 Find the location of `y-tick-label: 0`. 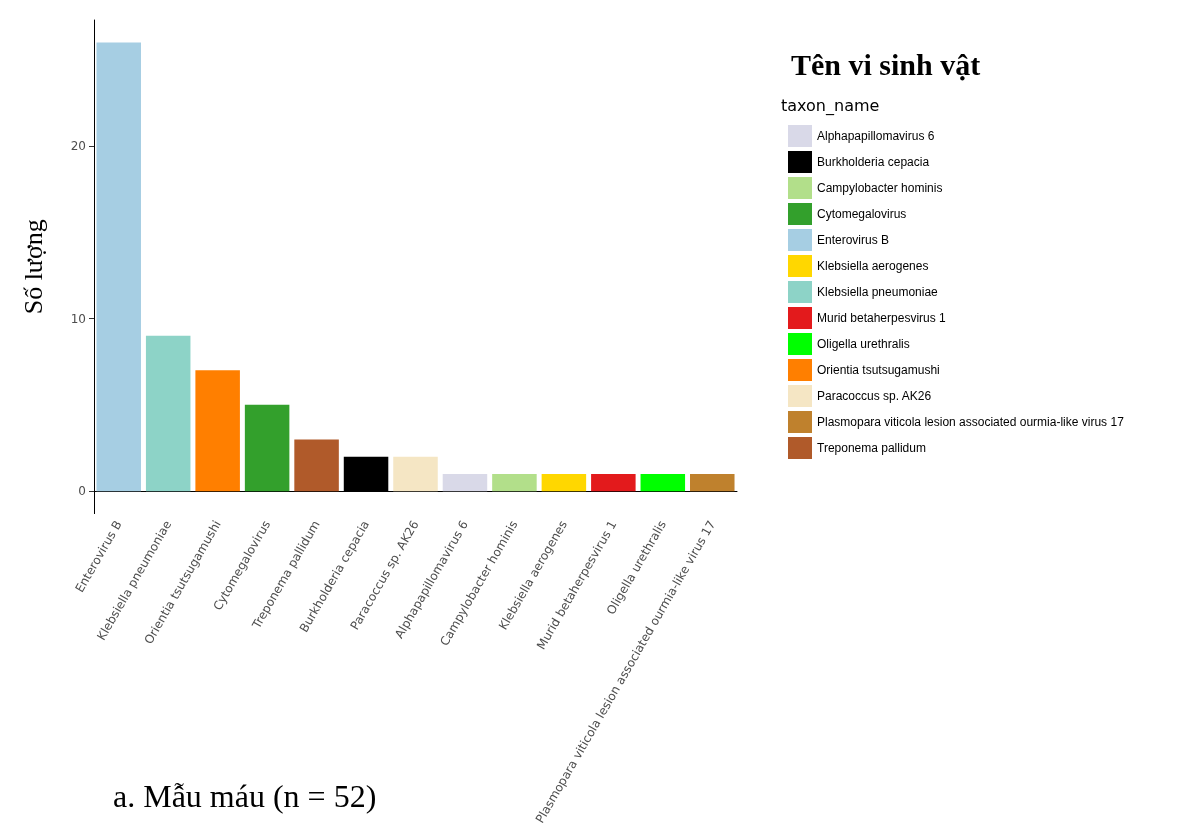

y-tick-label: 0 is located at coordinates (82, 491).